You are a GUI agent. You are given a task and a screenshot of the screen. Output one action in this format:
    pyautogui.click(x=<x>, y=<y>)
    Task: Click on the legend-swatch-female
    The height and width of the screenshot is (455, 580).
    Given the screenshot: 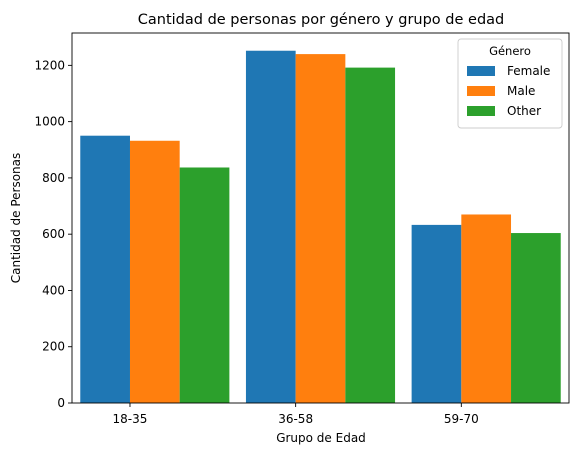 What is the action you would take?
    pyautogui.click(x=481, y=71)
    